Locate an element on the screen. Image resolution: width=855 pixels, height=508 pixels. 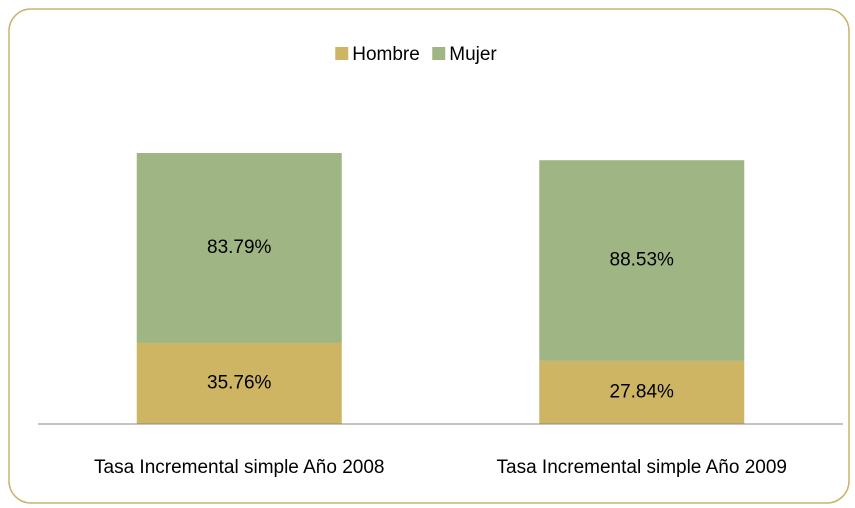
data-label: 83.79% is located at coordinates (239, 247).